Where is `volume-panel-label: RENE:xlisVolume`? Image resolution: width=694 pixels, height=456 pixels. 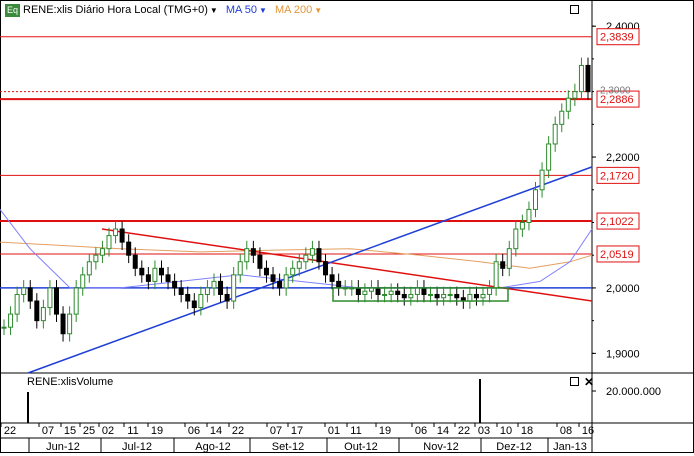
volume-panel-label: RENE:xlisVolume is located at coordinates (70, 382).